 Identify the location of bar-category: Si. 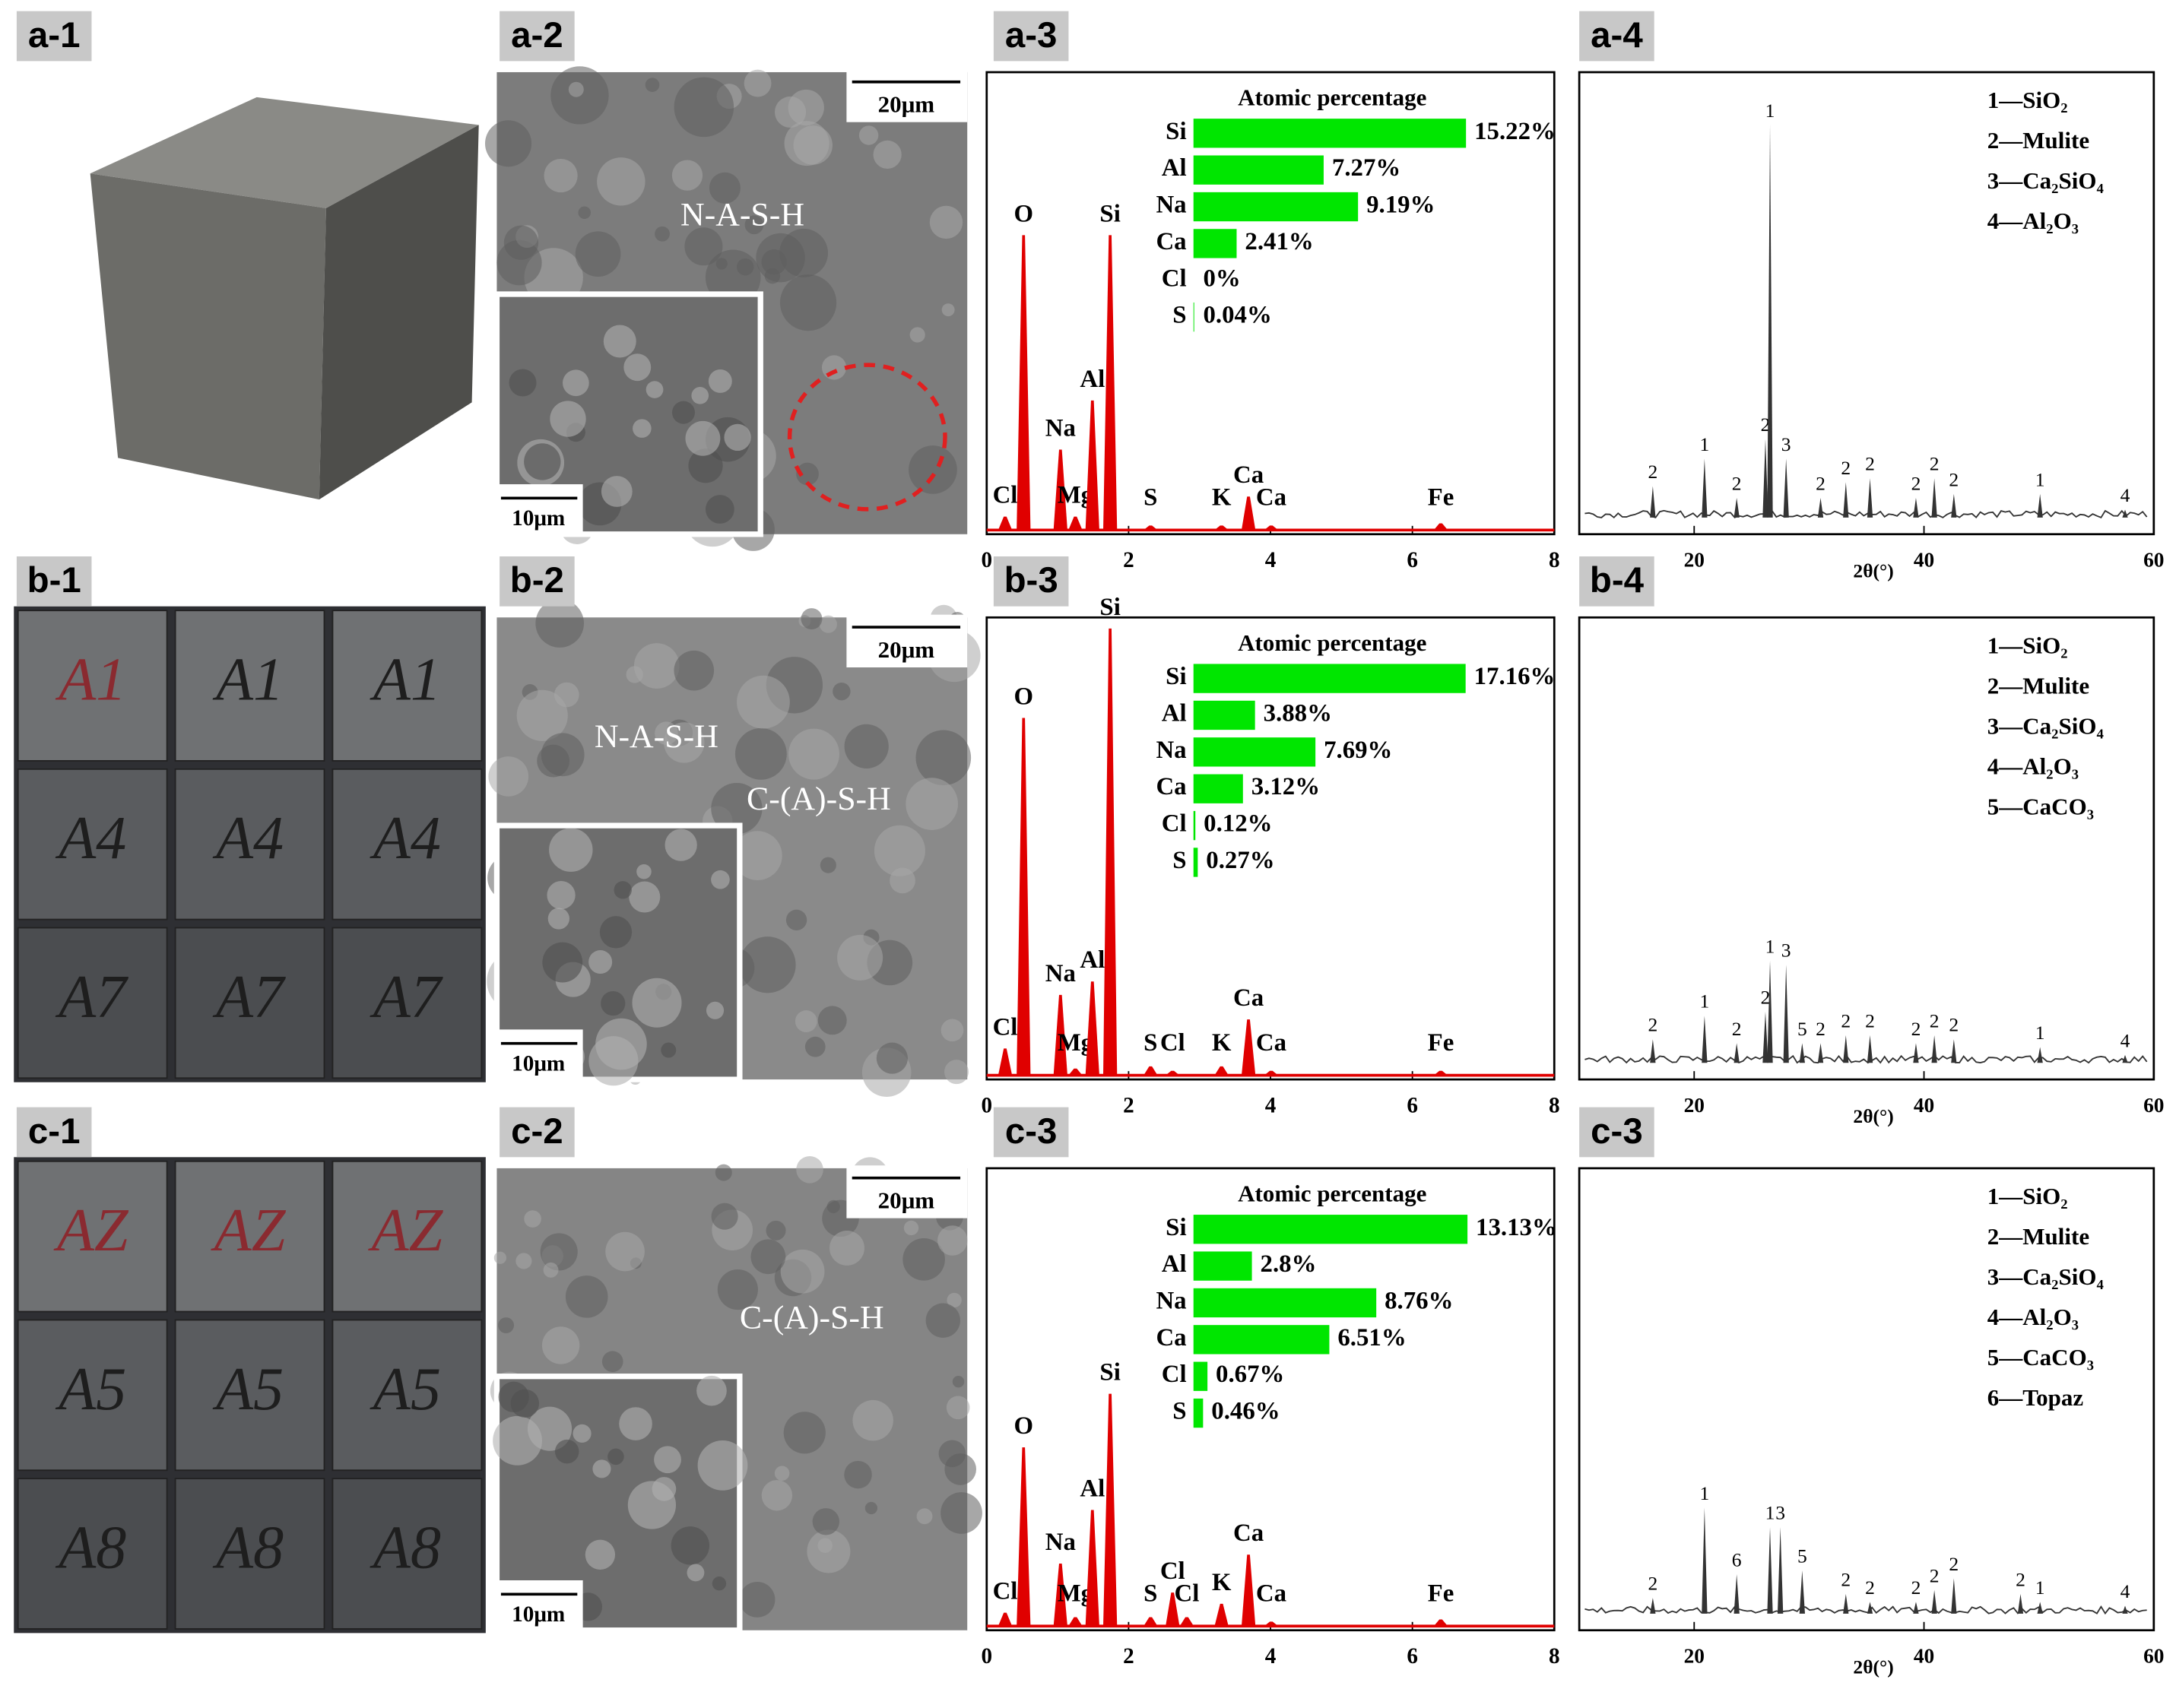
(1176, 131).